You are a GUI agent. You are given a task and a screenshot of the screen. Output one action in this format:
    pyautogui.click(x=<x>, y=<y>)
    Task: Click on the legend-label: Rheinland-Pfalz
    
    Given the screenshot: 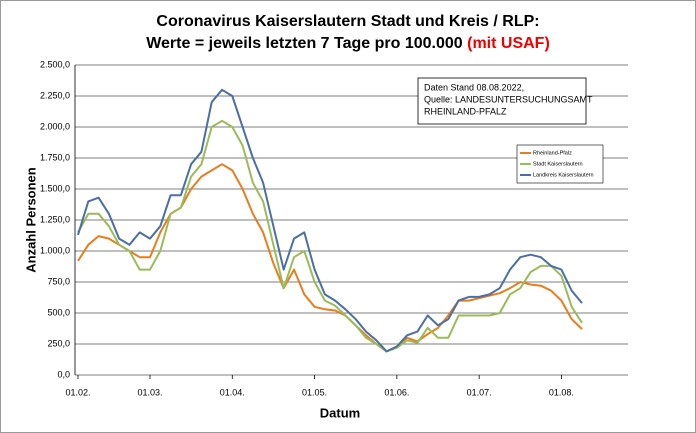 What is the action you would take?
    pyautogui.click(x=552, y=153)
    